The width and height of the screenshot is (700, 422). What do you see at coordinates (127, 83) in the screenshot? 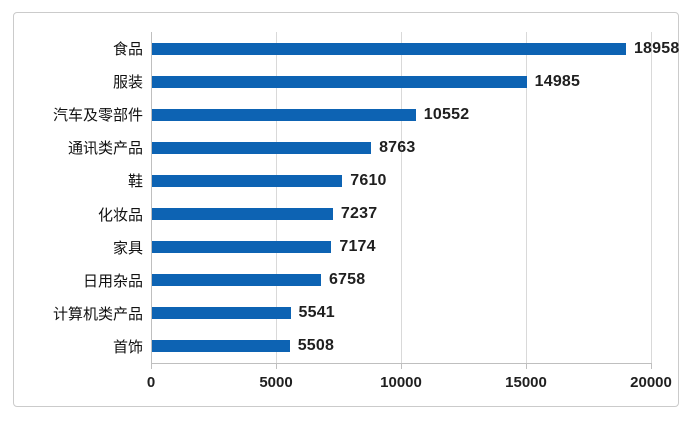
I see `category-label: 服装` at bounding box center [127, 83].